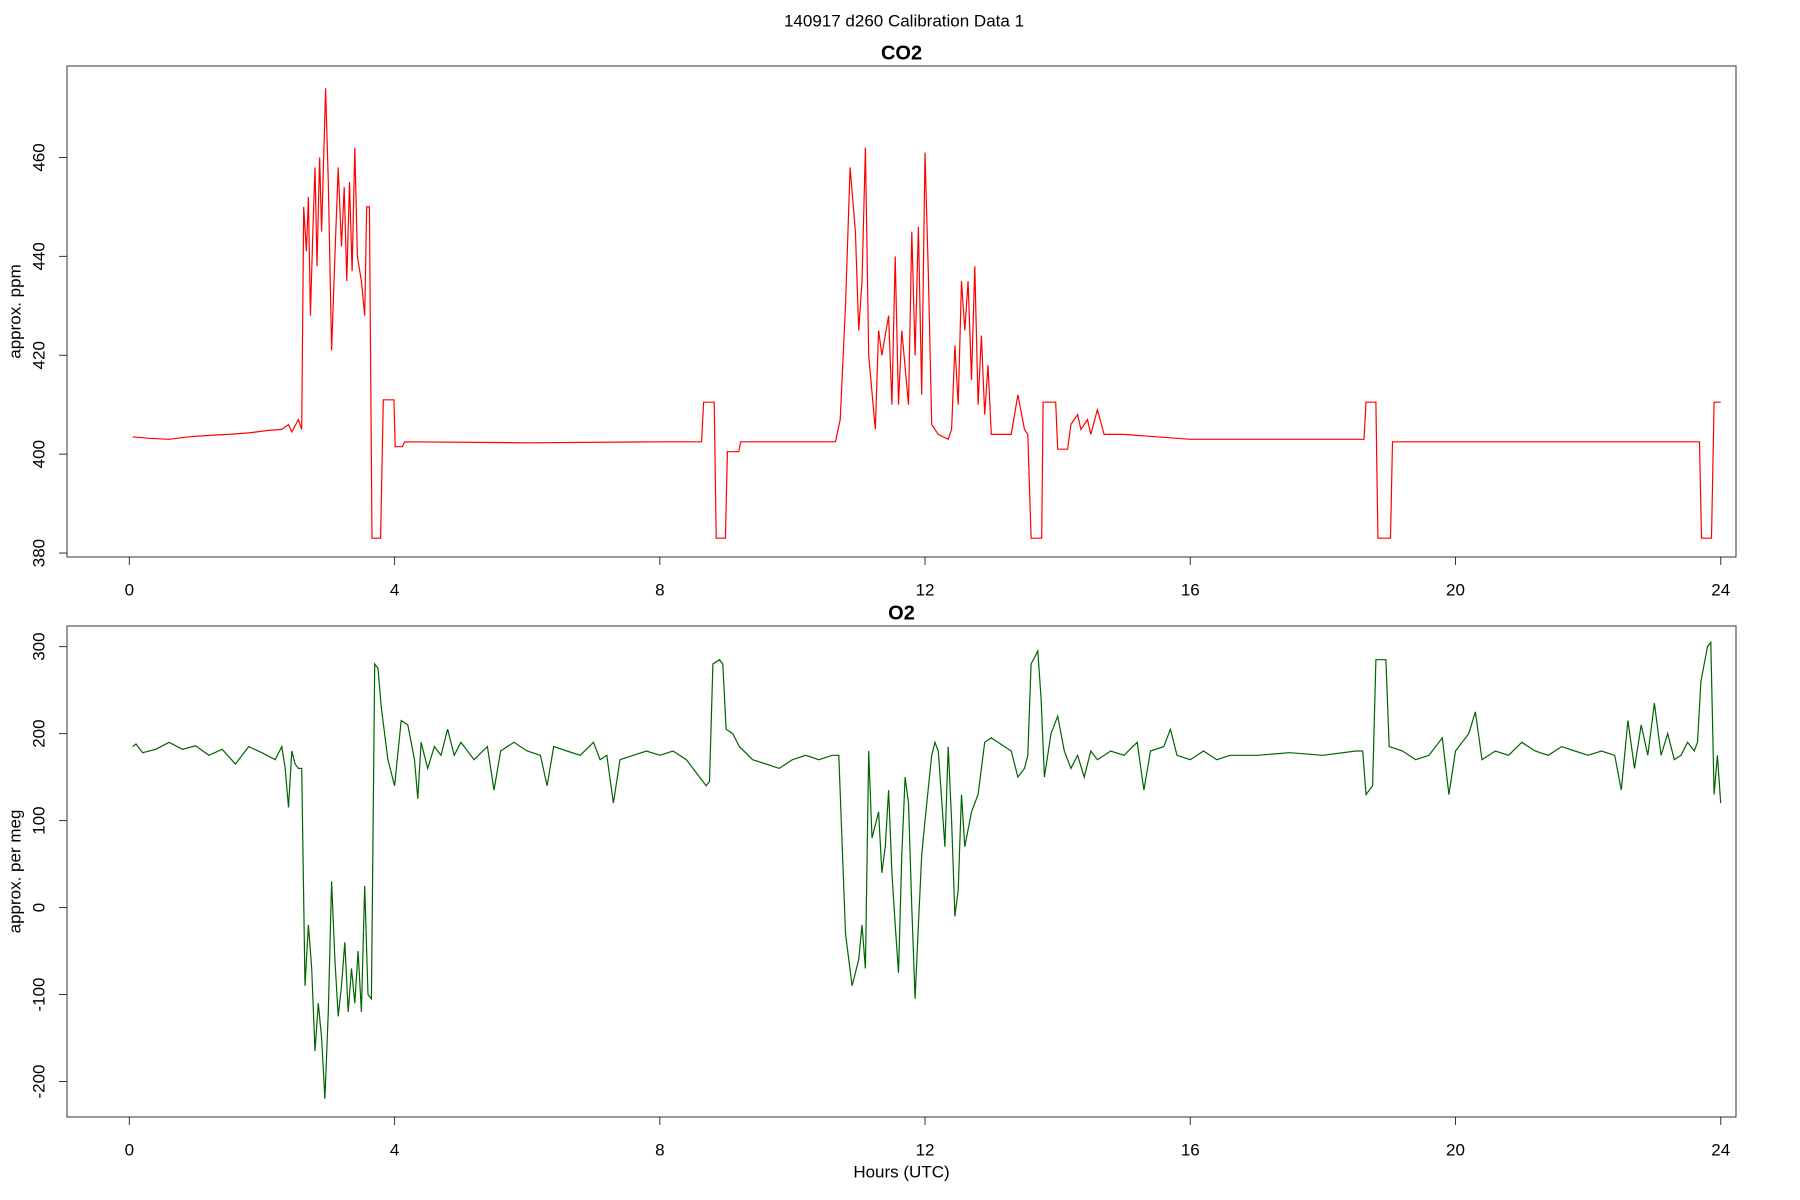 The width and height of the screenshot is (1800, 1200). What do you see at coordinates (38, 355) in the screenshot?
I see `y-tick-label: 420` at bounding box center [38, 355].